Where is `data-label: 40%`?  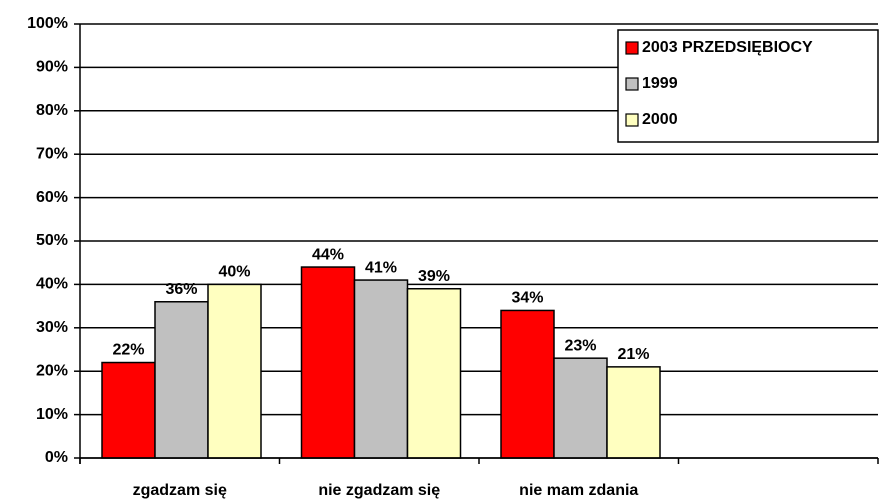
data-label: 40% is located at coordinates (234, 272).